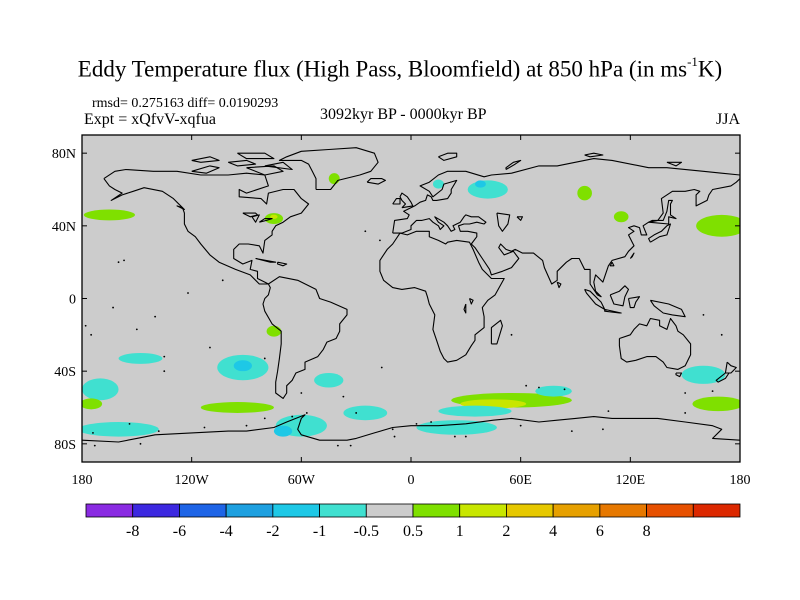 The height and width of the screenshot is (600, 800). What do you see at coordinates (64, 300) in the screenshot?
I see `lat-labels: 80N 40N 0 40S 80S` at bounding box center [64, 300].